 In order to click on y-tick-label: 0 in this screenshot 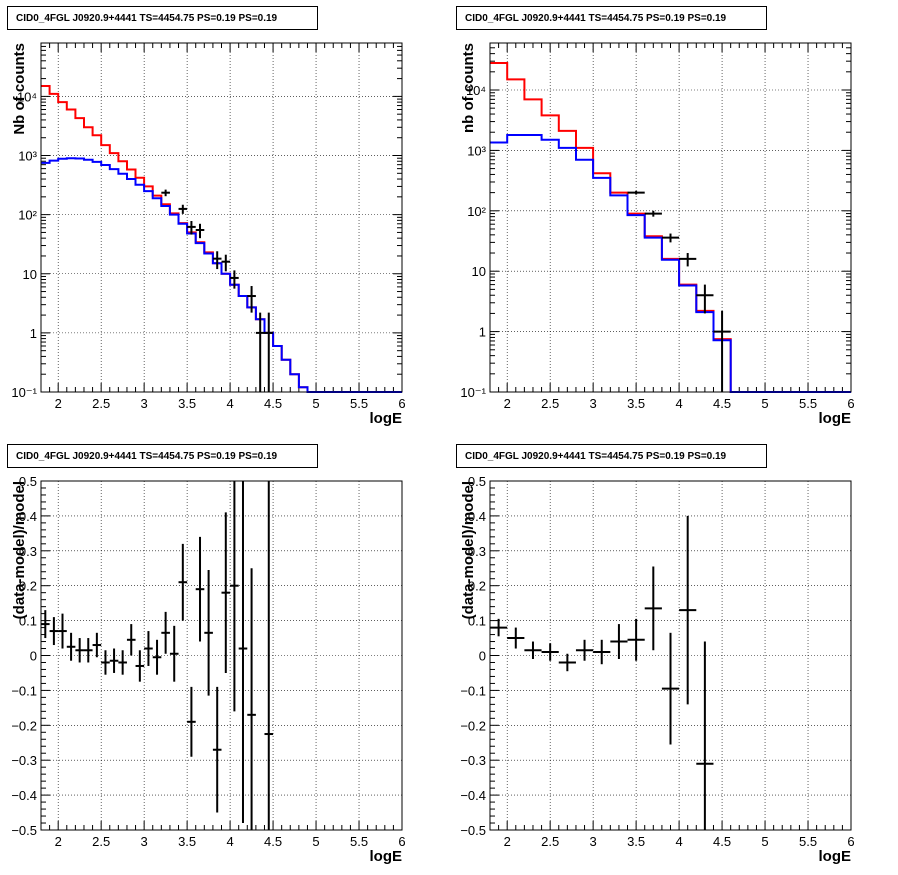, I will do `click(482, 656)`.